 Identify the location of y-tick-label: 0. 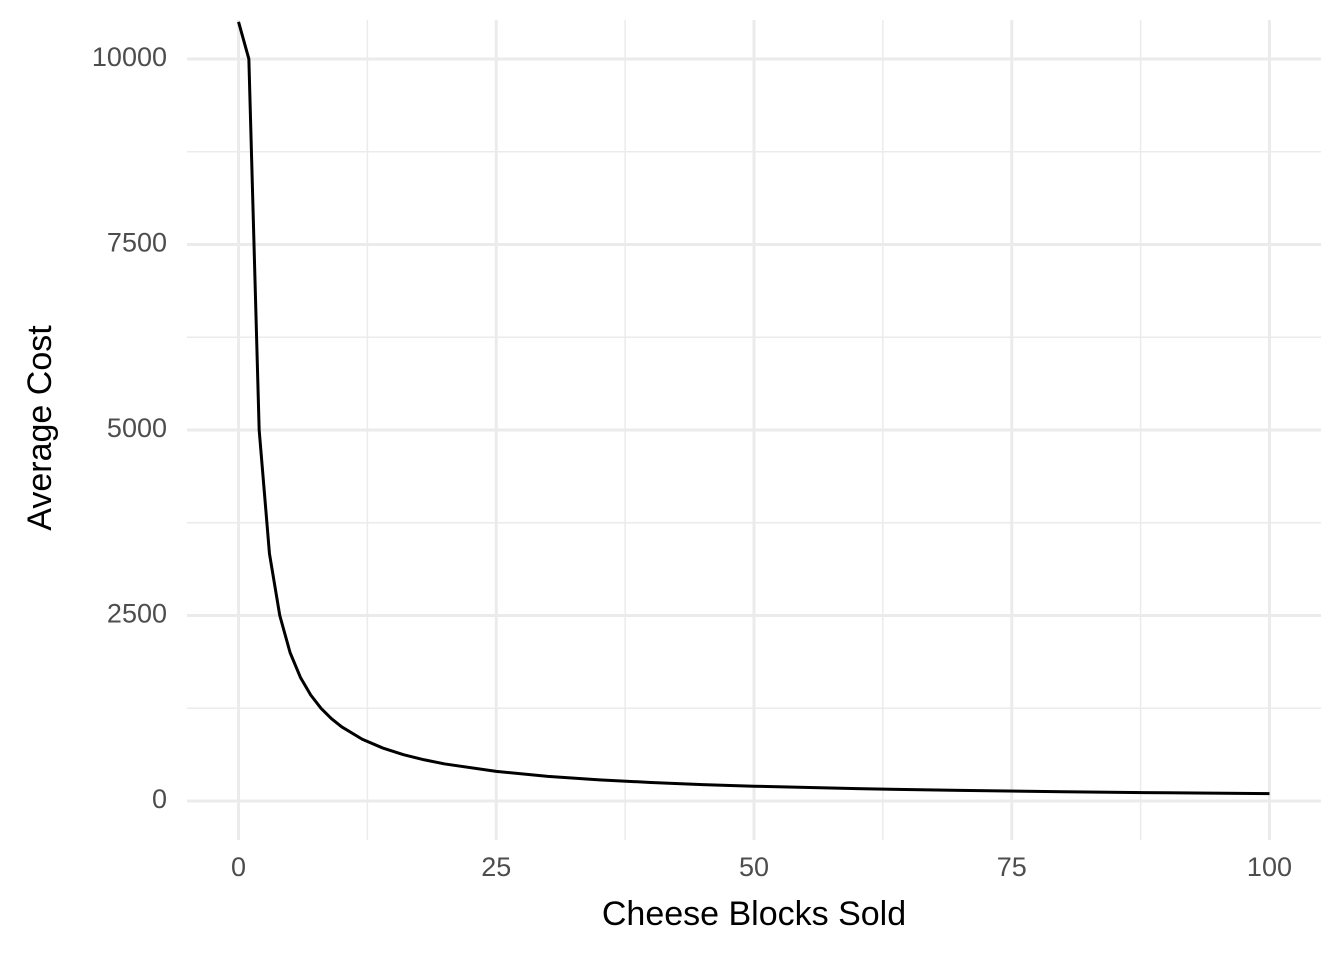
(159, 799).